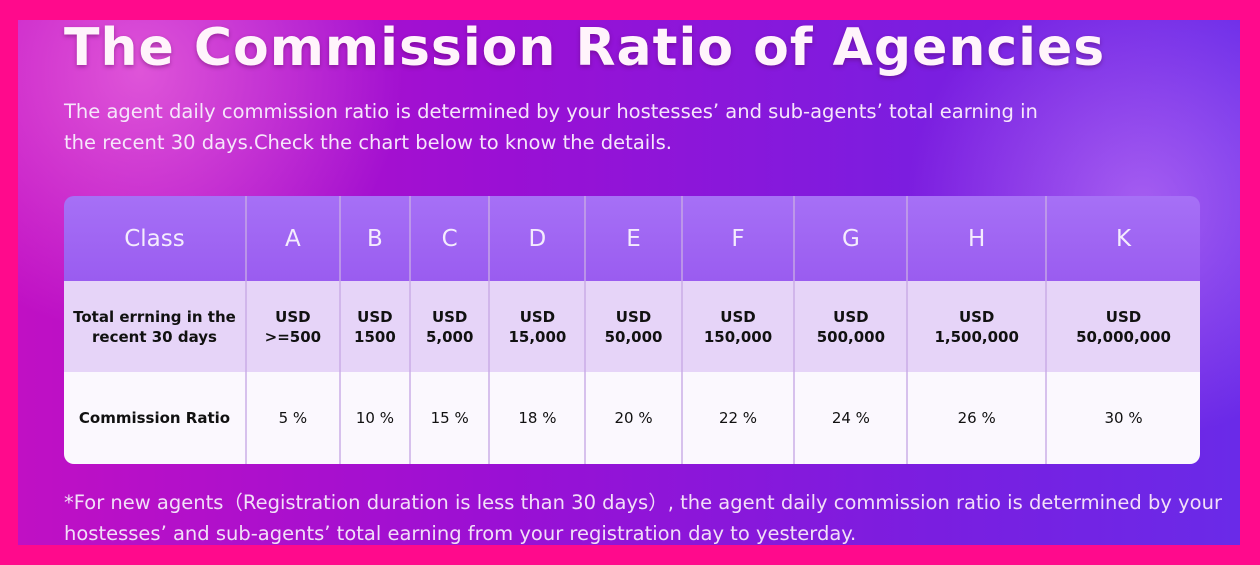 This screenshot has height=565, width=1260. I want to click on ratio-cell: 30 %, so click(1122, 418).